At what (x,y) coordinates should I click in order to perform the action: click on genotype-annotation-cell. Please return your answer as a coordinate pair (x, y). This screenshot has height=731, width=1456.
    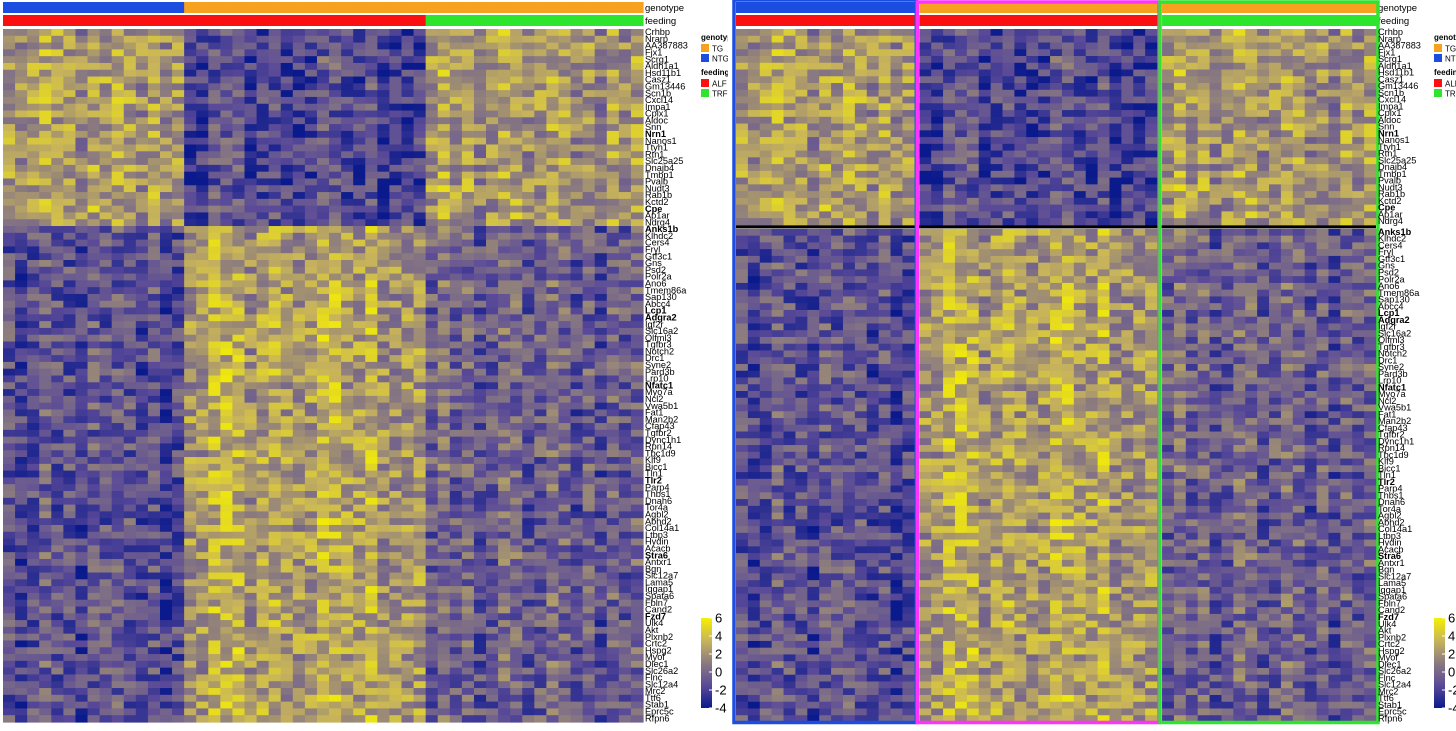
    Looking at the image, I should click on (577, 7).